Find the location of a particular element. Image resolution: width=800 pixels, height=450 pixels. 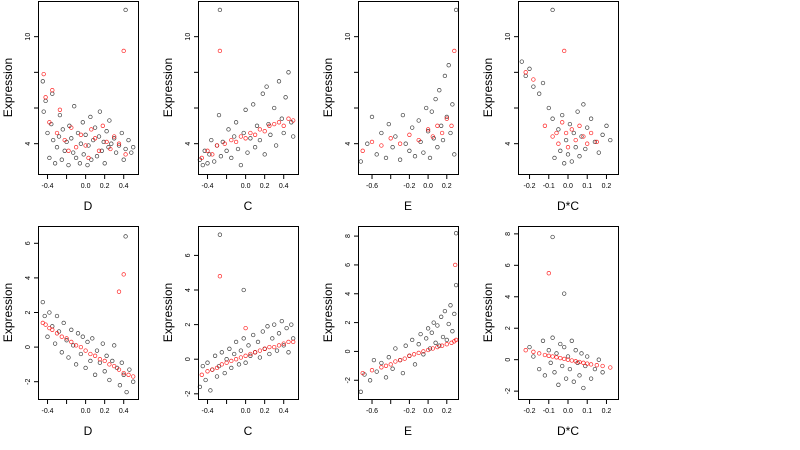

y-tick-label: 0 is located at coordinates (28, 347).